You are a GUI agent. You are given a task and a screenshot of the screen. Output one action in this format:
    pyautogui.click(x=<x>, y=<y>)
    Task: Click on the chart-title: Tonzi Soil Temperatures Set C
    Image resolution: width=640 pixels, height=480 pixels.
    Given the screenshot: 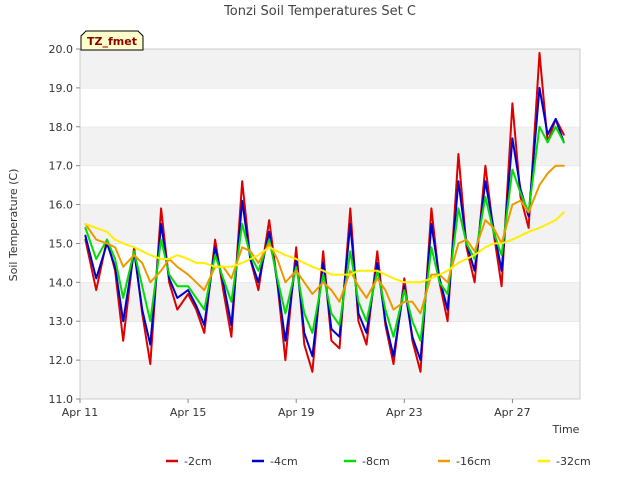 What is the action you would take?
    pyautogui.click(x=319, y=11)
    